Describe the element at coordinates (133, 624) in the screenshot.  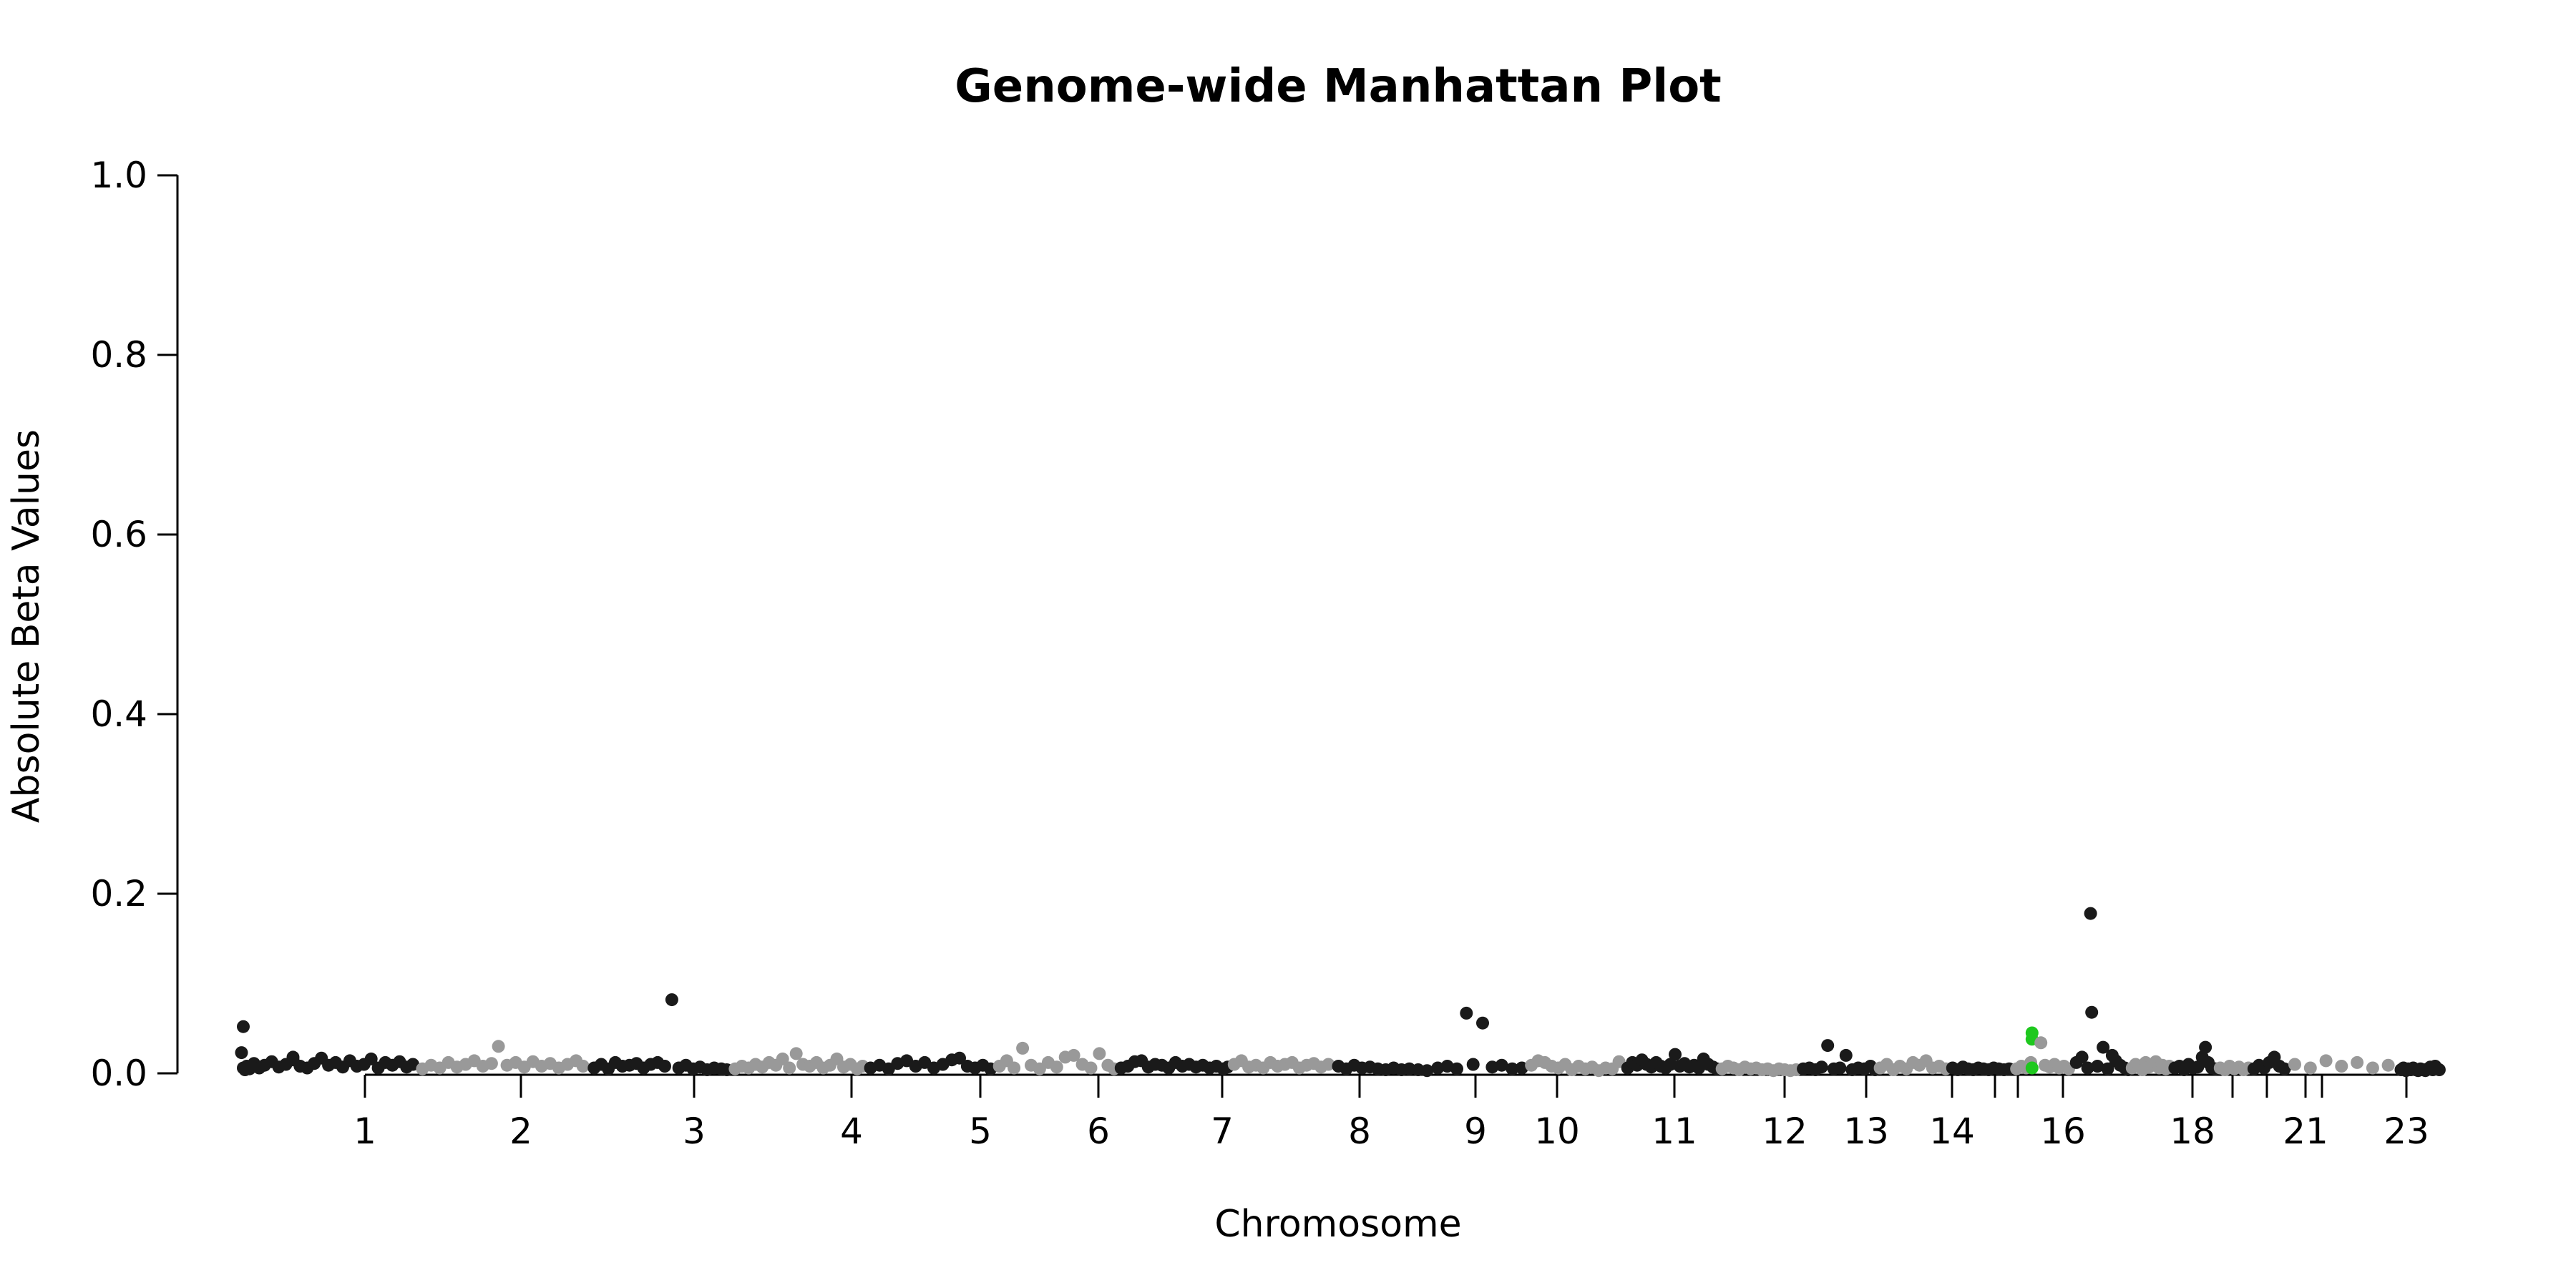
I see `y-ticks: 0.0 0.2 0.4 0.6 0.8 1.0` at that location.